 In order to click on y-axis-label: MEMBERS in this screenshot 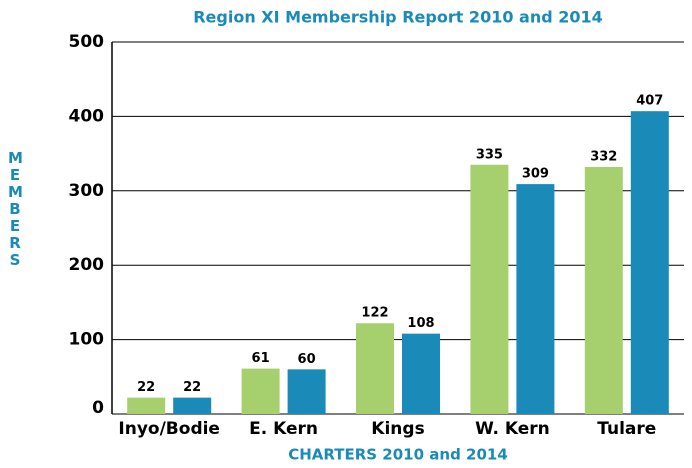, I will do `click(15, 209)`.